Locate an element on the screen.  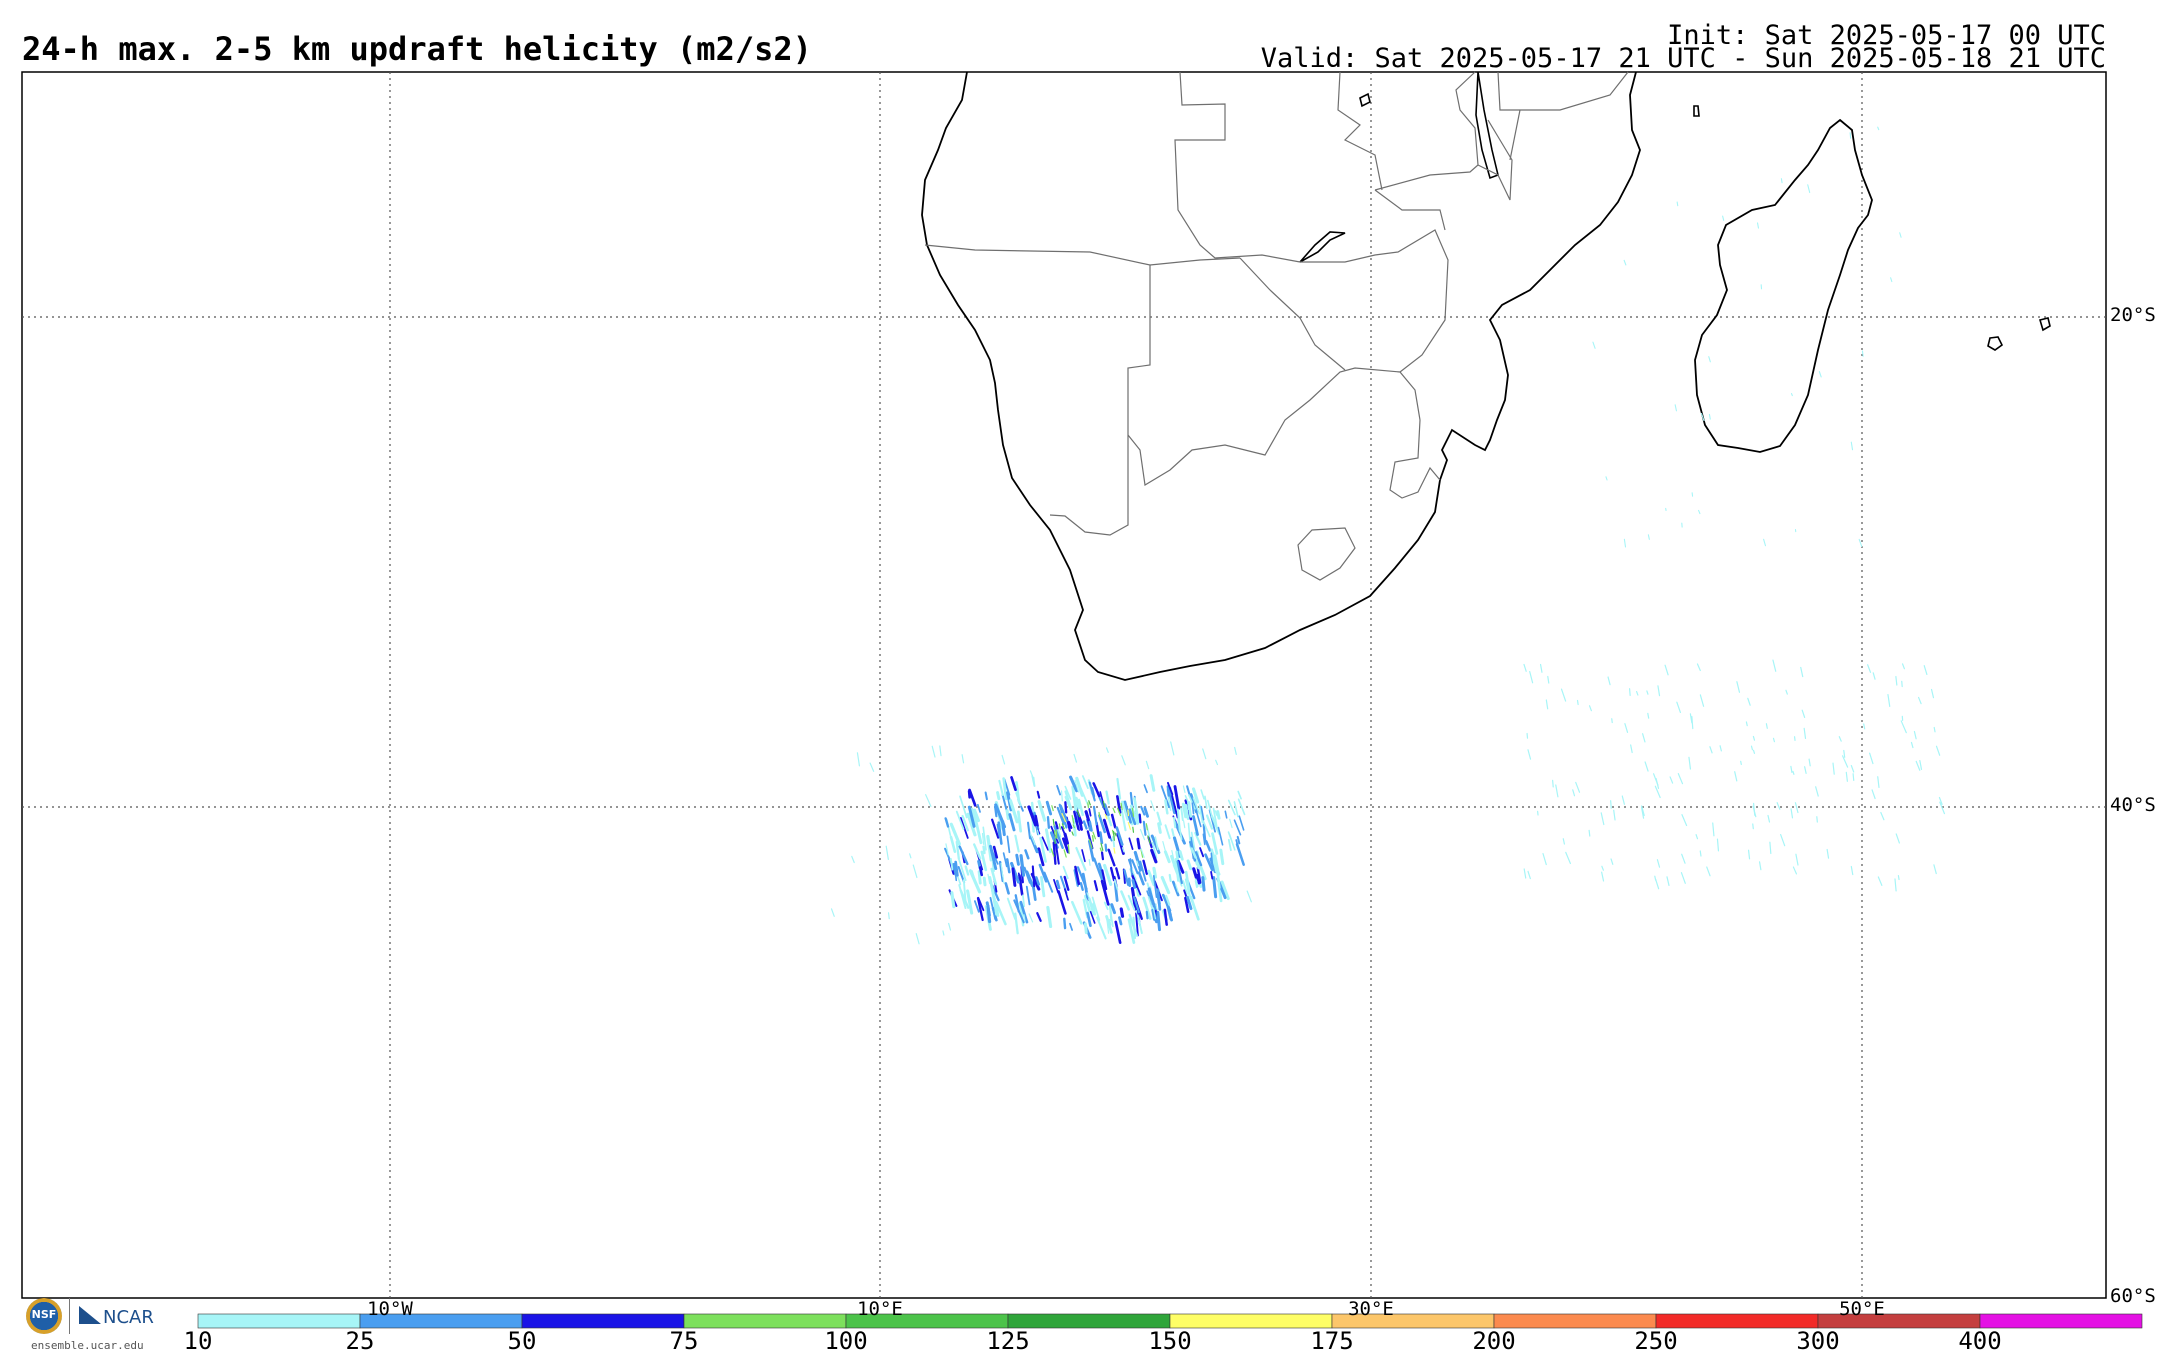
country-borders is located at coordinates (1276, 326).